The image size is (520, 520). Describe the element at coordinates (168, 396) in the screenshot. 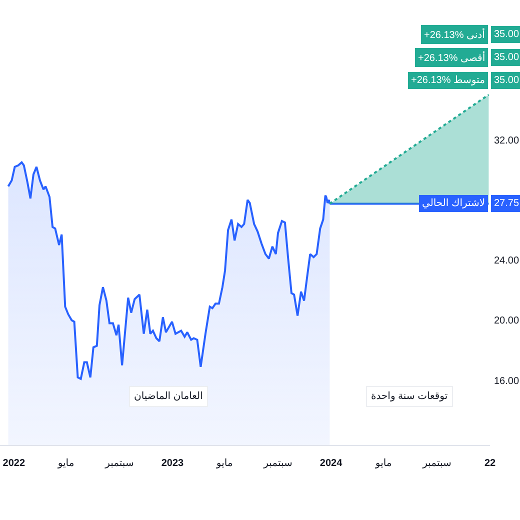

I see `annotation: العامان الماضيان` at that location.